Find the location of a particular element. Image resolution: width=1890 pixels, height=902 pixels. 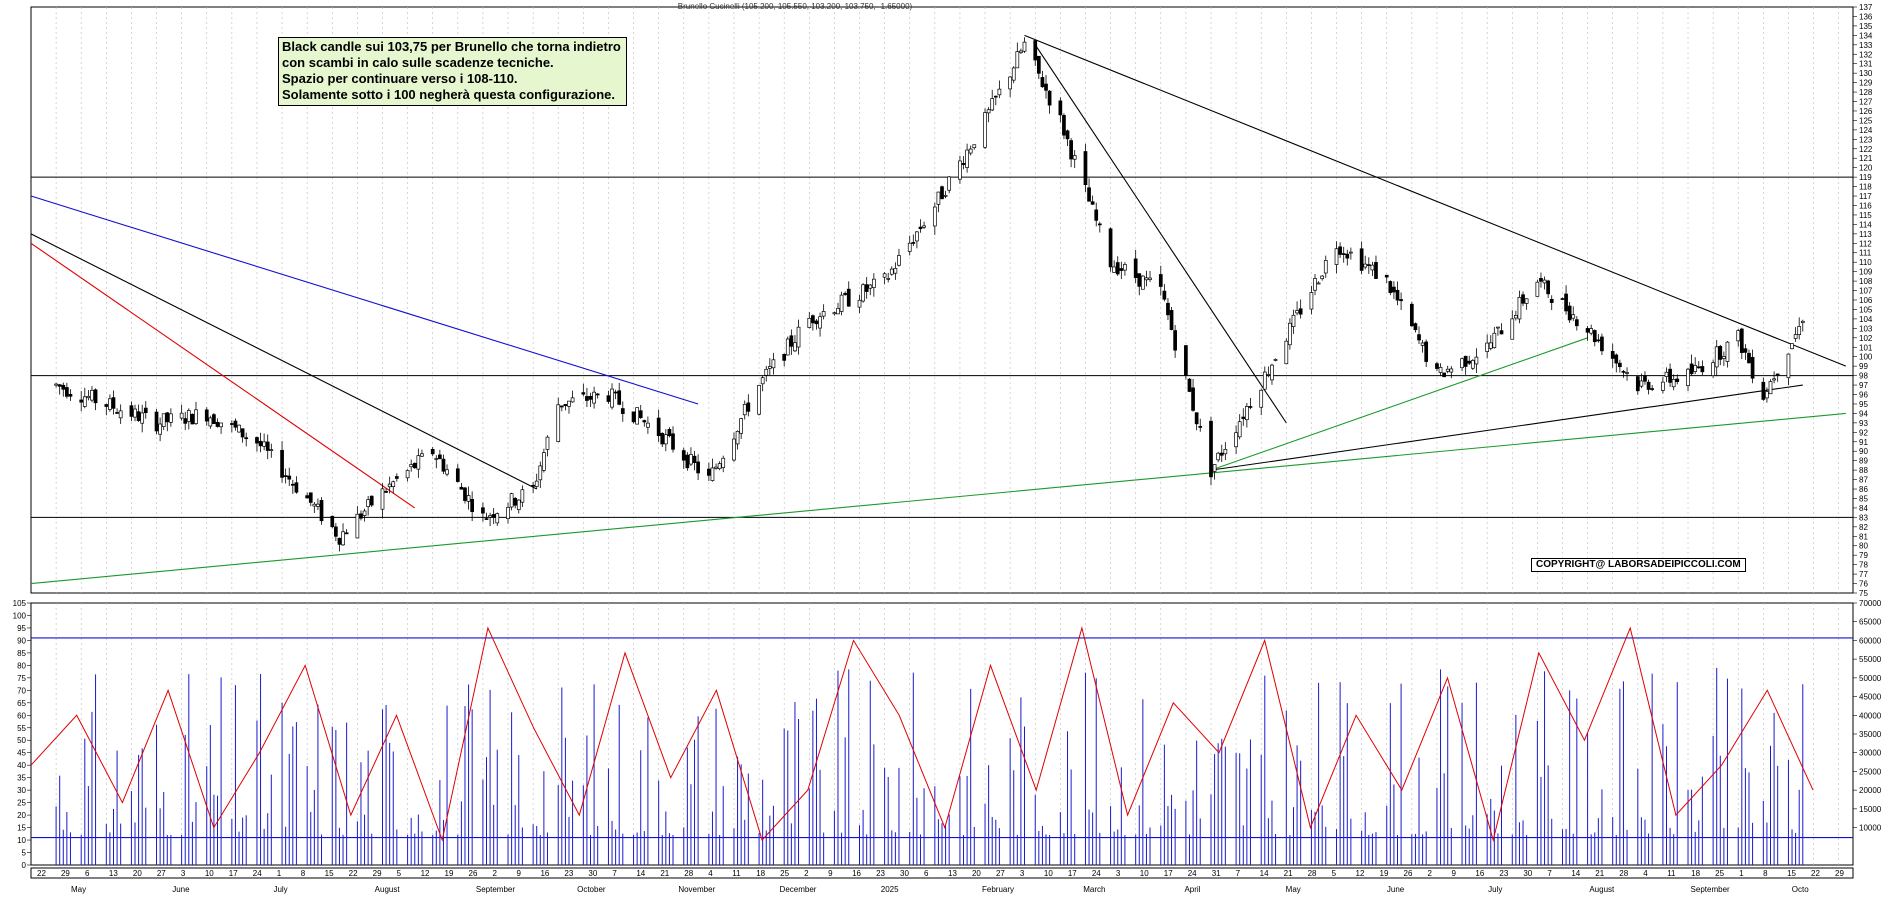

x-tick-label: 10 is located at coordinates (209, 873).